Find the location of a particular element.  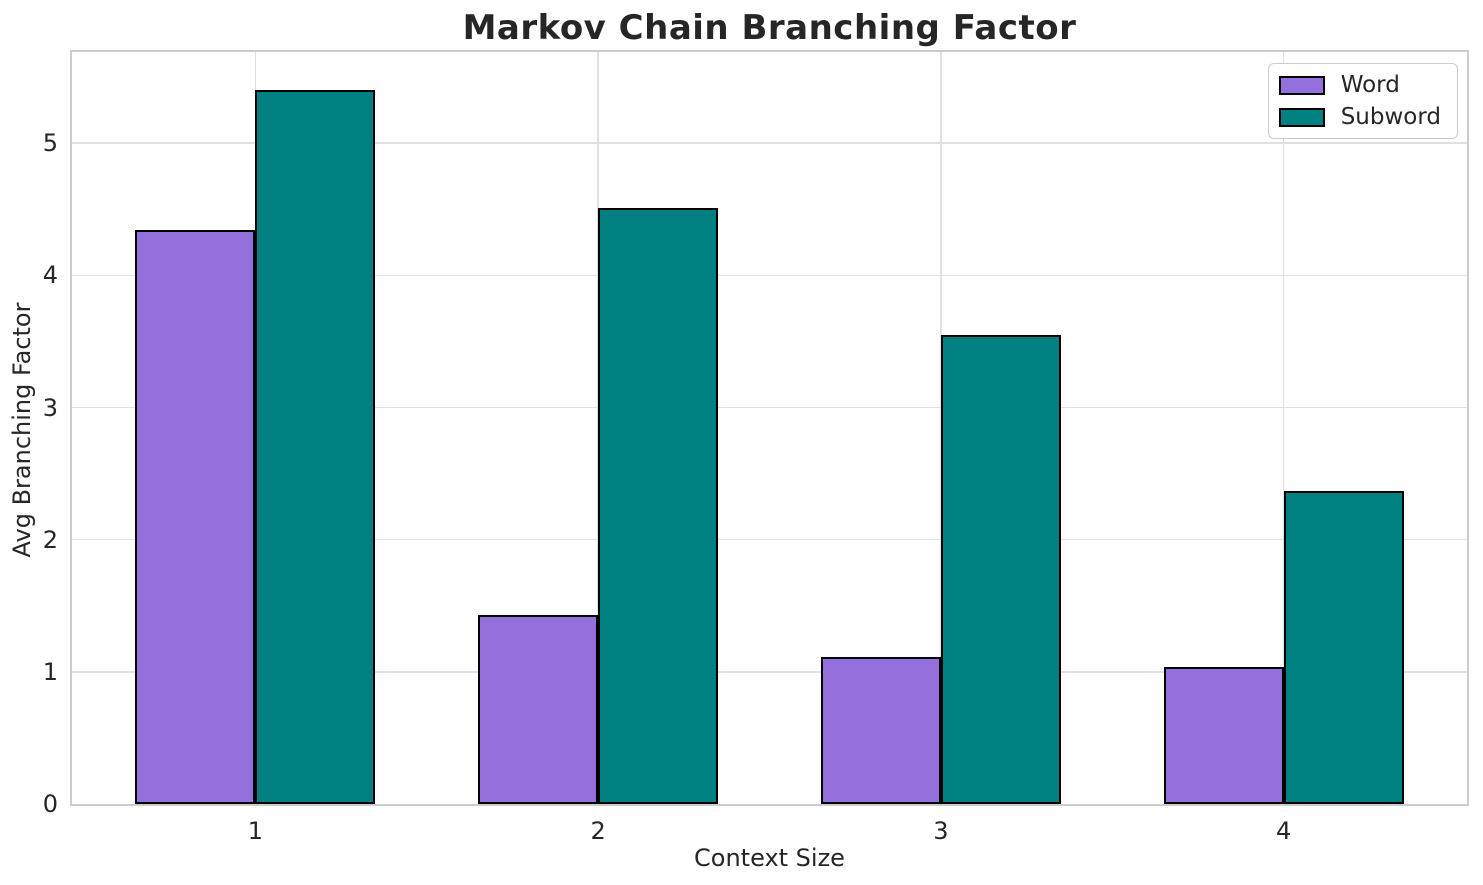

x-axis-label: Context Size is located at coordinates (769, 858).